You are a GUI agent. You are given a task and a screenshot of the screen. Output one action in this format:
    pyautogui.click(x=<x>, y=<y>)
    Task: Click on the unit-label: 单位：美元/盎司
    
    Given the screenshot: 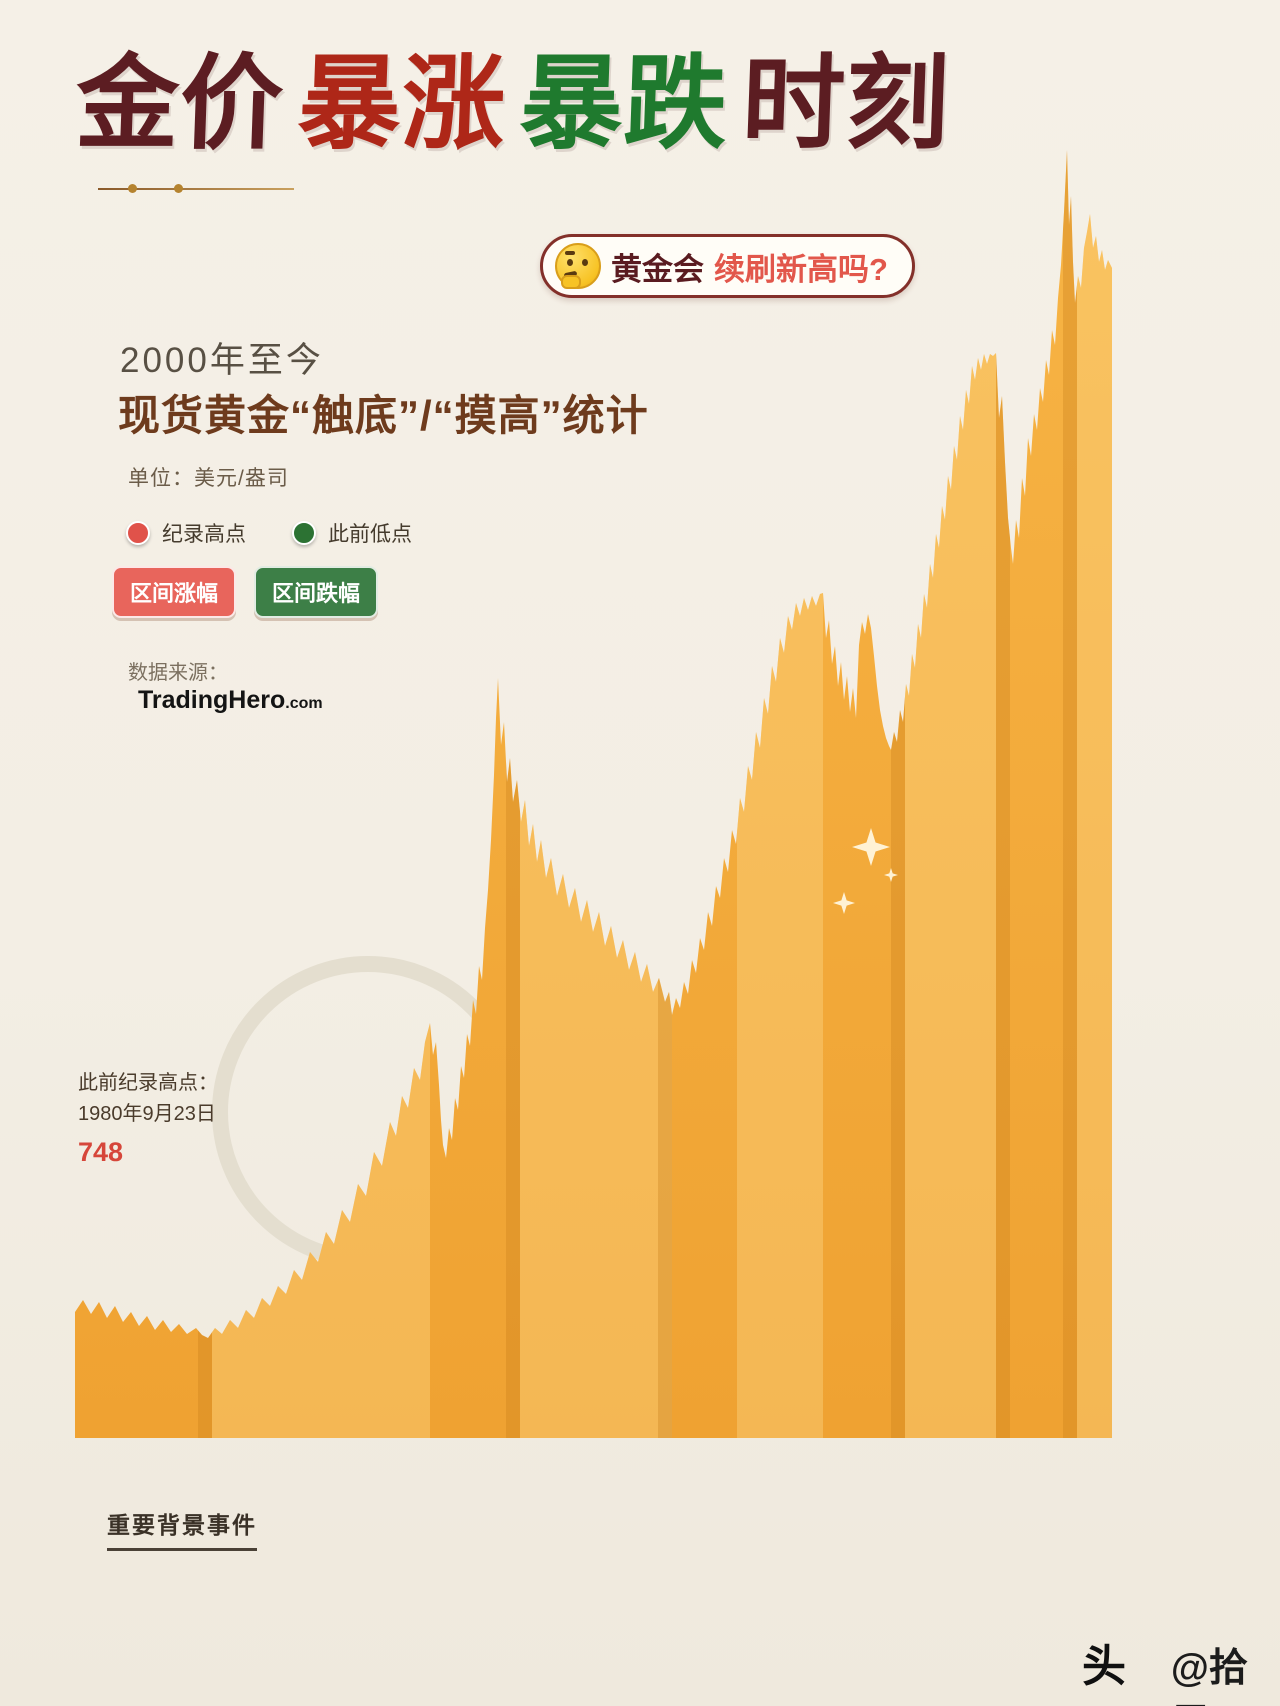 What is the action you would take?
    pyautogui.click(x=208, y=478)
    